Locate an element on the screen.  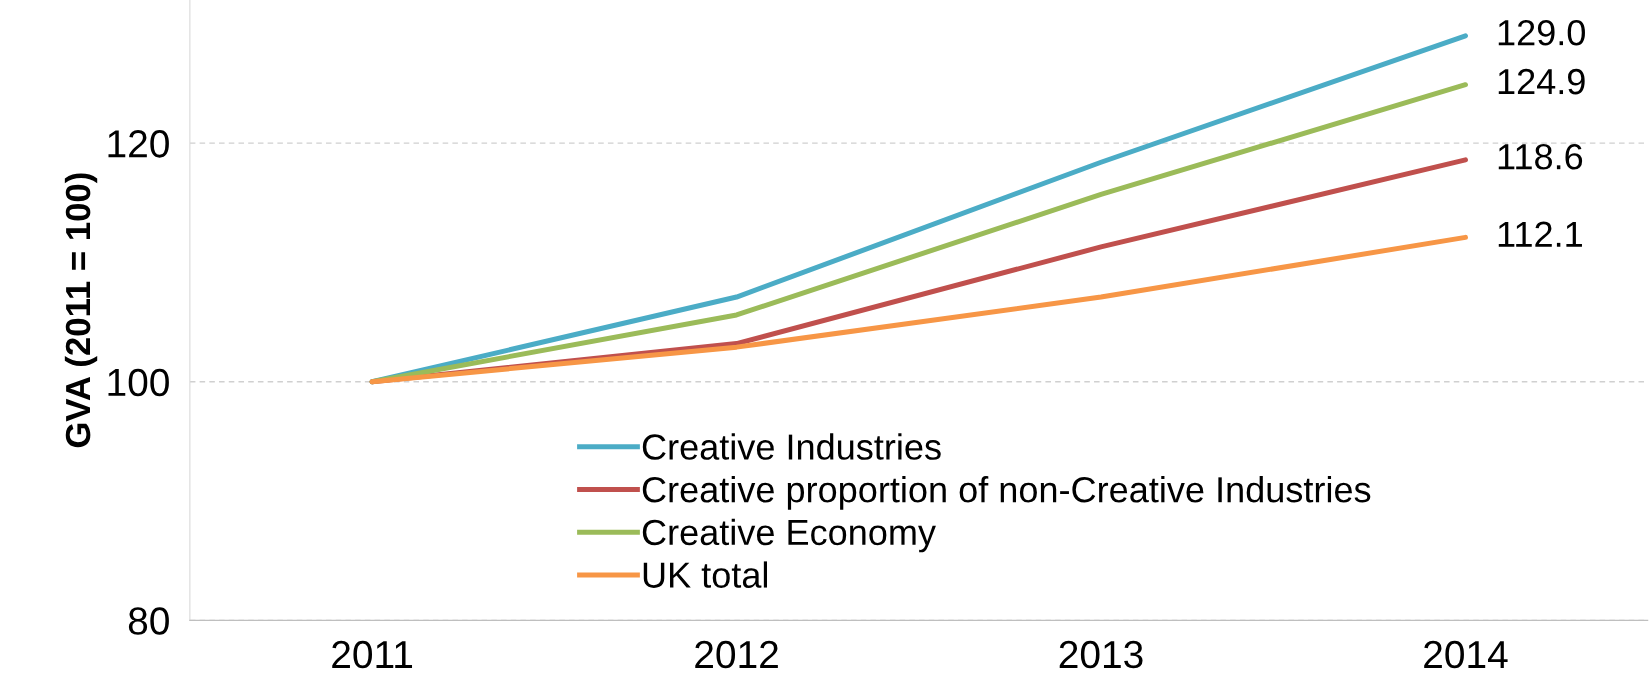
y-axis-title: GVA (2011 = 100) is located at coordinates (81, 310).